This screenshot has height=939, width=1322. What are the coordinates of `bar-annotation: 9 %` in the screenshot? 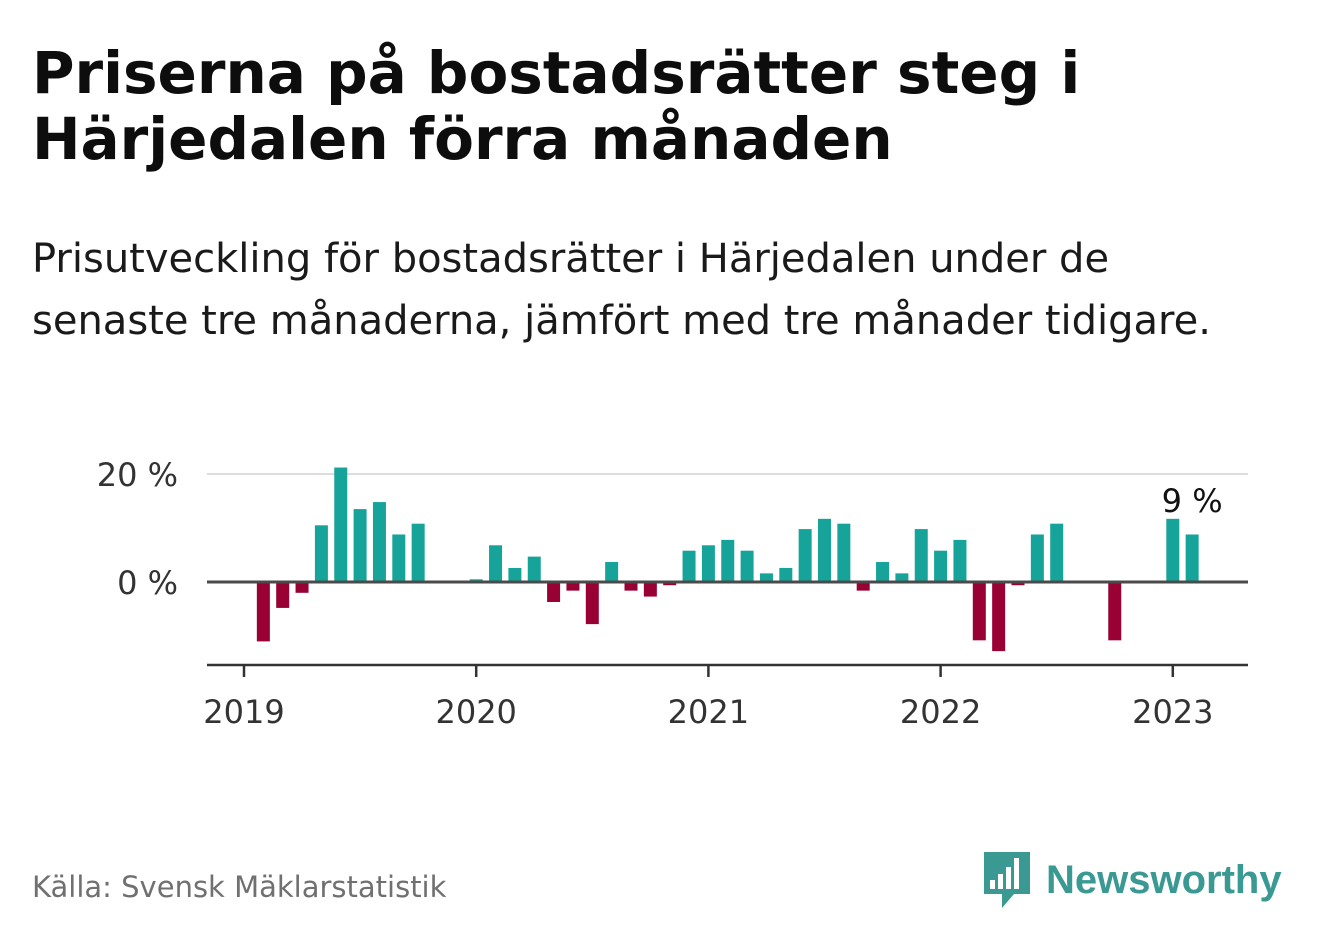 It's located at (1192, 501).